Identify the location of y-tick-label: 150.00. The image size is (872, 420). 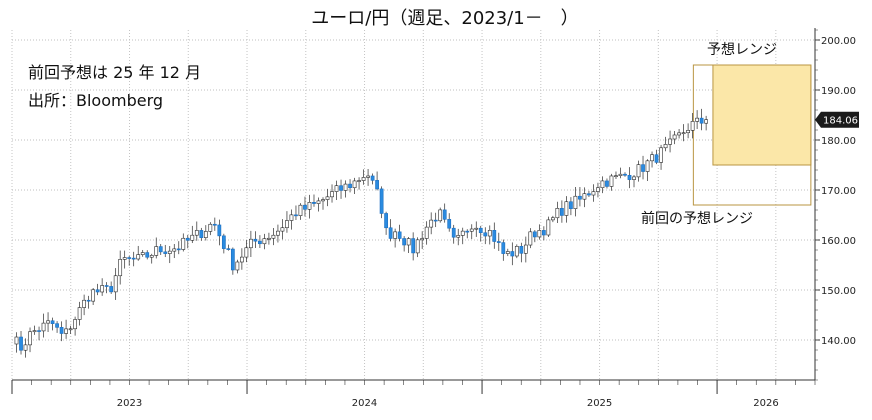
(838, 291).